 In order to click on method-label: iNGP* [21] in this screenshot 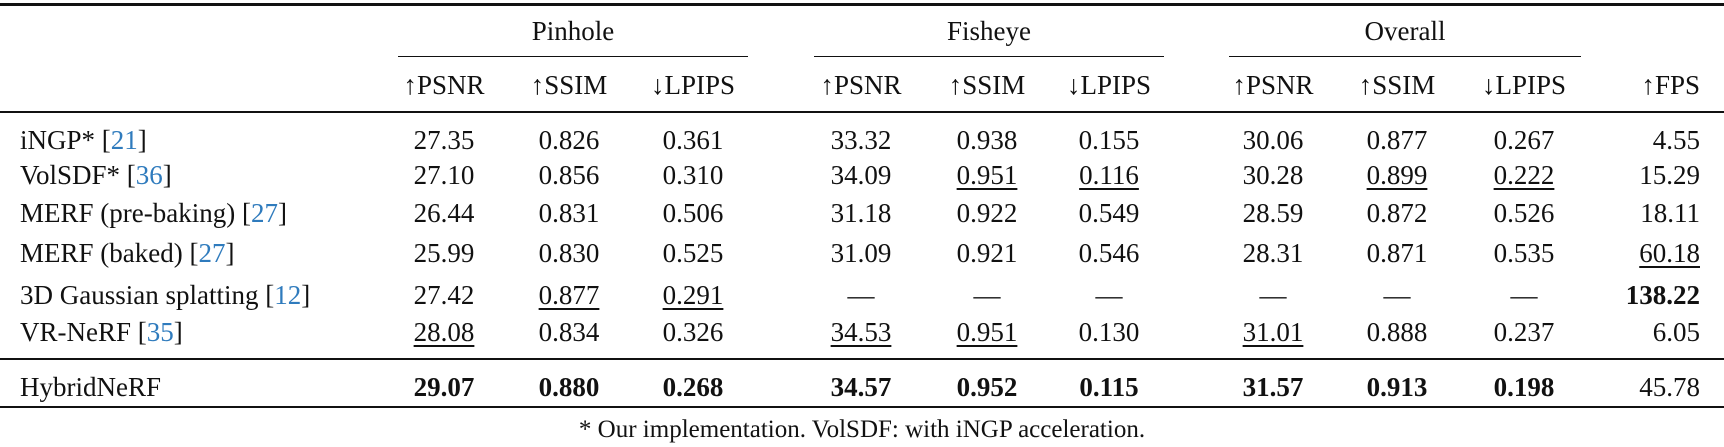, I will do `click(83, 140)`.